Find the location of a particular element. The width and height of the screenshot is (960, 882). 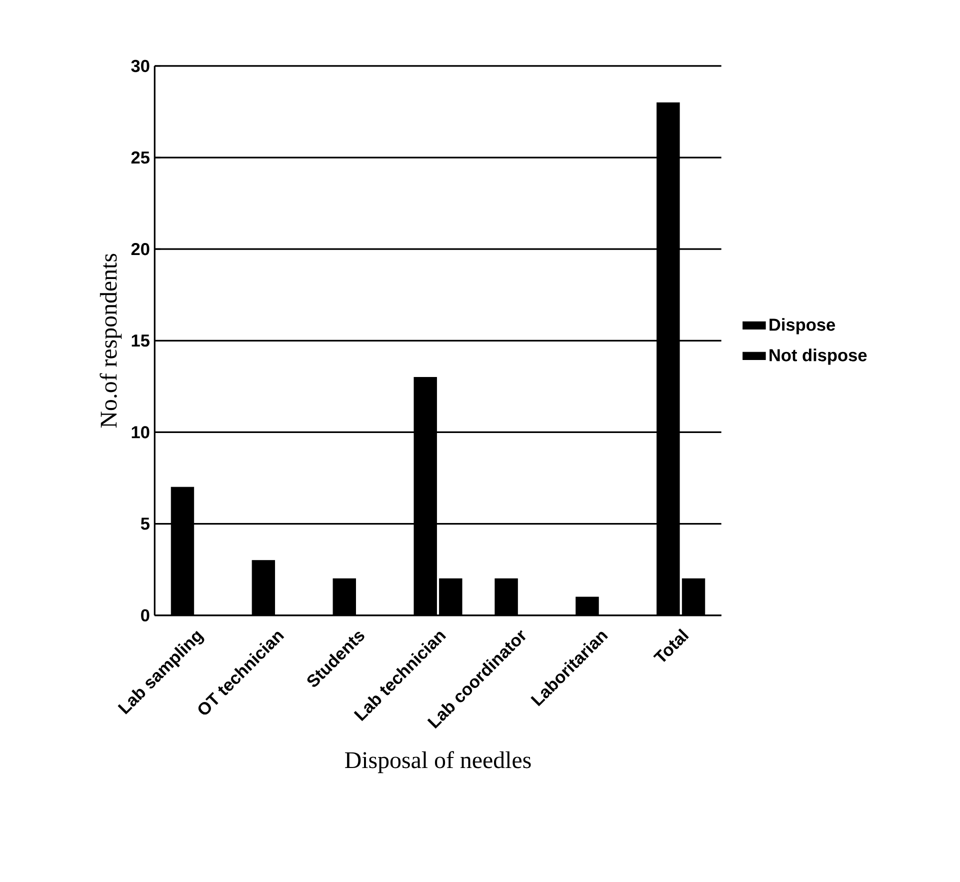

y-tick-label: 10 is located at coordinates (141, 432).